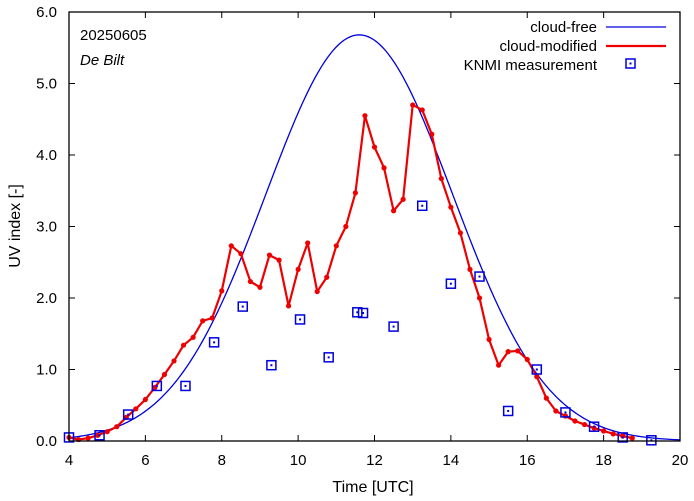 The height and width of the screenshot is (501, 694). I want to click on legend-swatch-knmi-dot, so click(630, 63).